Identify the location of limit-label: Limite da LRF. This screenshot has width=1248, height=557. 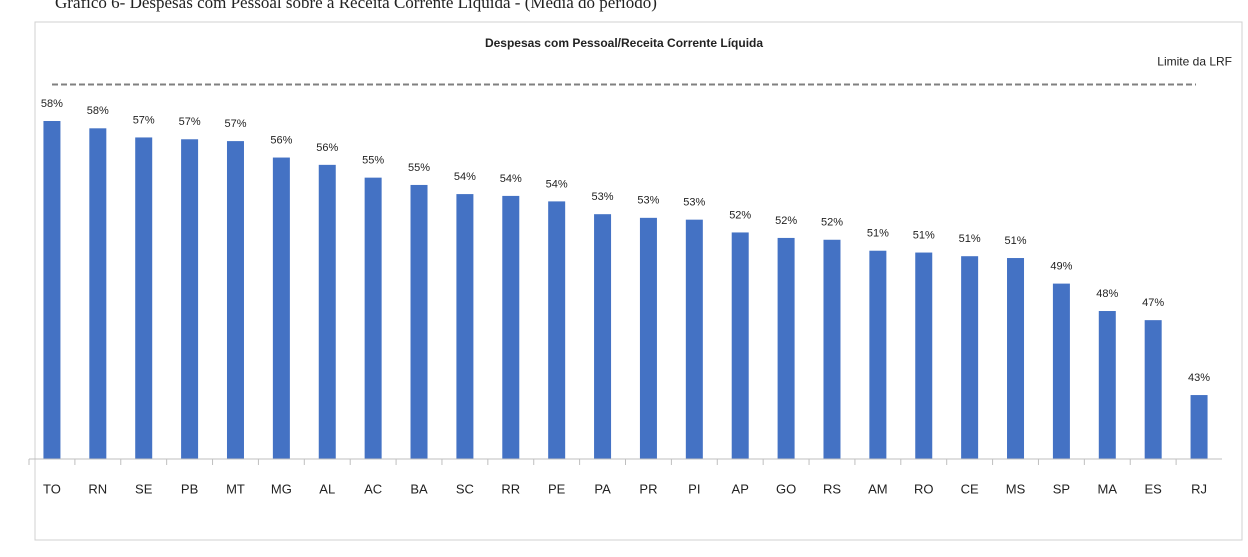
(1194, 62).